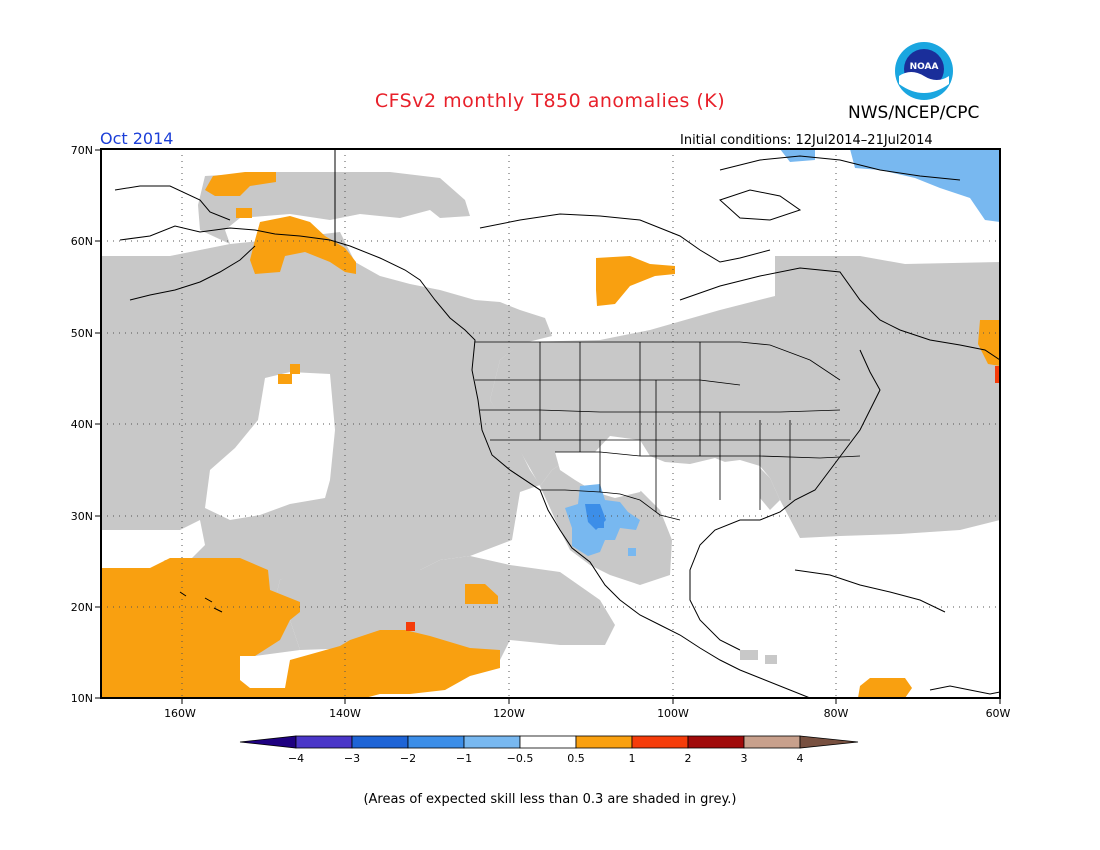 The width and height of the screenshot is (1100, 850). Describe the element at coordinates (800, 758) in the screenshot. I see `legend-tick-label: 4` at that location.